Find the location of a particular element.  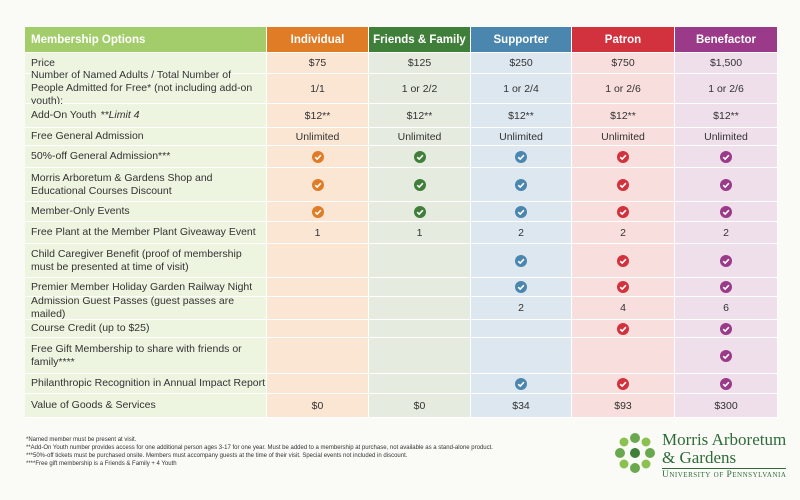

value-cell: 1 is located at coordinates (420, 233).